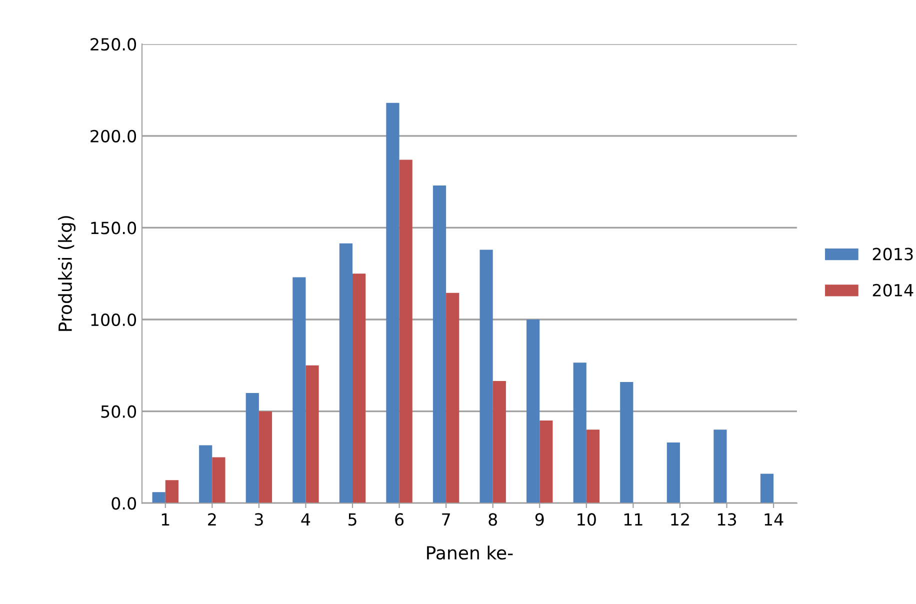 This screenshot has width=916, height=604. What do you see at coordinates (727, 519) in the screenshot?
I see `x-tick-label: 13` at bounding box center [727, 519].